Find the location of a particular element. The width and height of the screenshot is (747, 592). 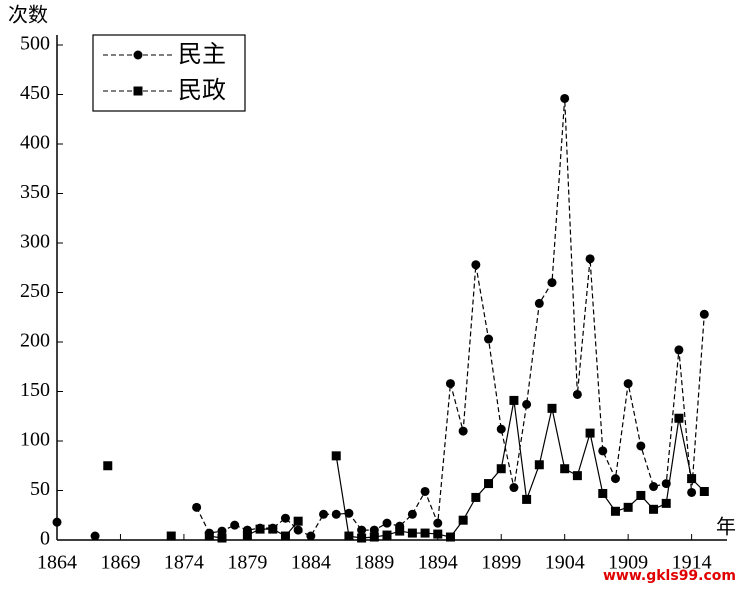

x-axis-label: 年 is located at coordinates (726, 527).